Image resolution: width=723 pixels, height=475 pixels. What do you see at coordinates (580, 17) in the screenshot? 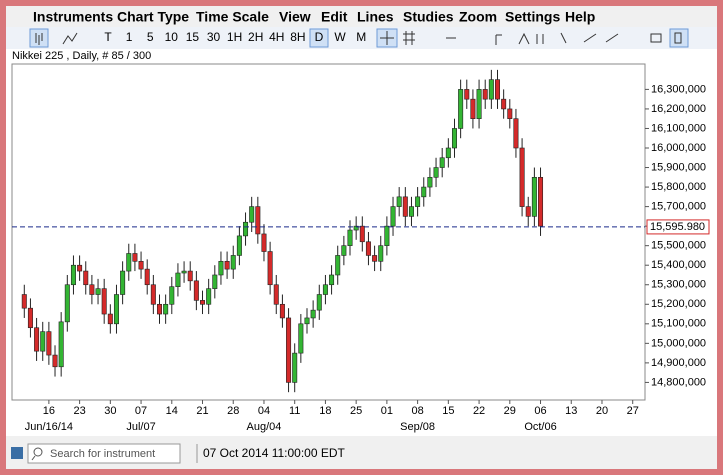
I see `menu-item: Help` at bounding box center [580, 17].